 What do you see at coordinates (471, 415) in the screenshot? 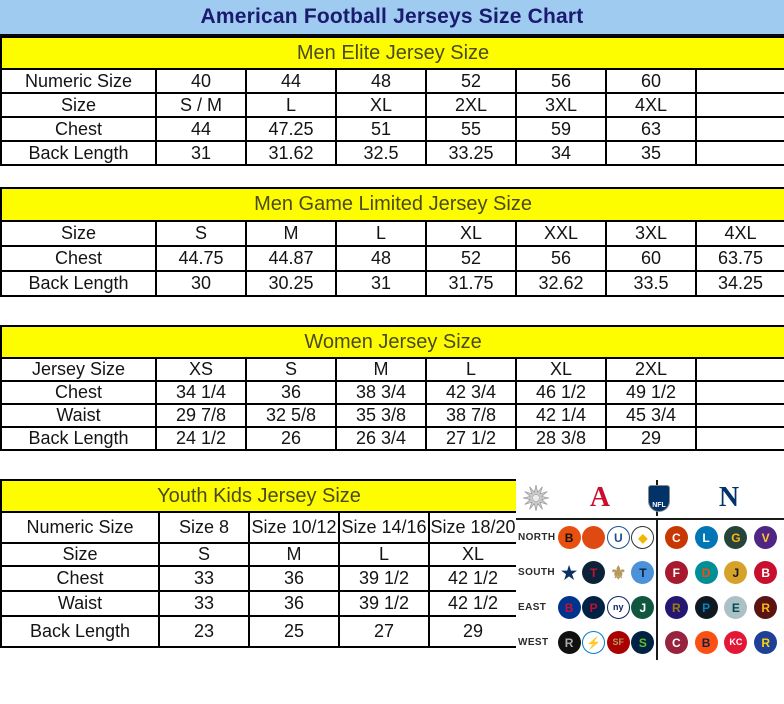
I see `size-cell: 38 7/8` at bounding box center [471, 415].